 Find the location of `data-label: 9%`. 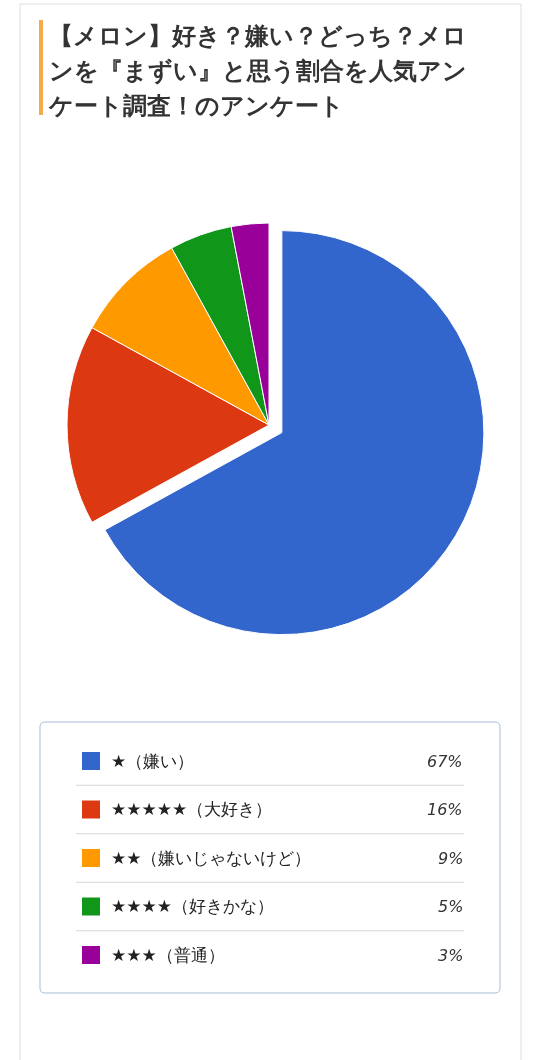

data-label: 9% is located at coordinates (451, 858).